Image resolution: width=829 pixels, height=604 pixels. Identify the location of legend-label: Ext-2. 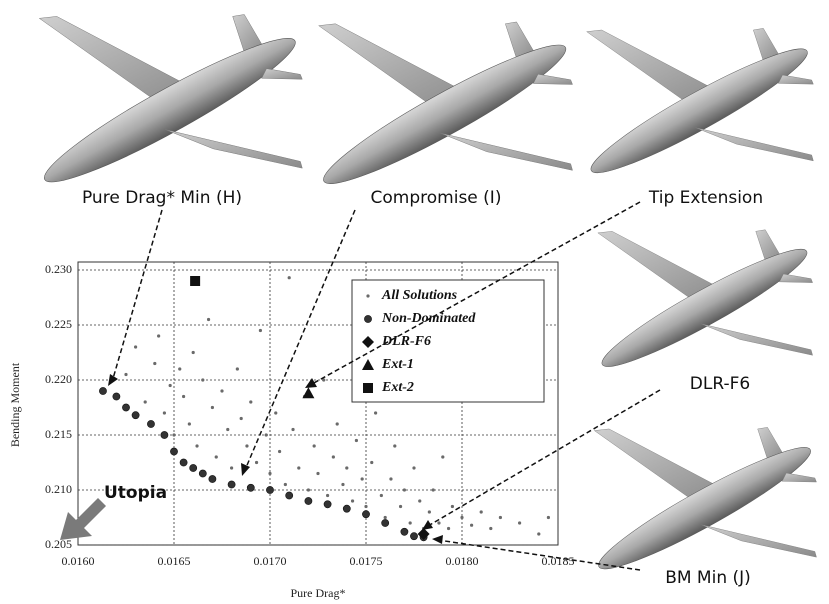
(397, 387).